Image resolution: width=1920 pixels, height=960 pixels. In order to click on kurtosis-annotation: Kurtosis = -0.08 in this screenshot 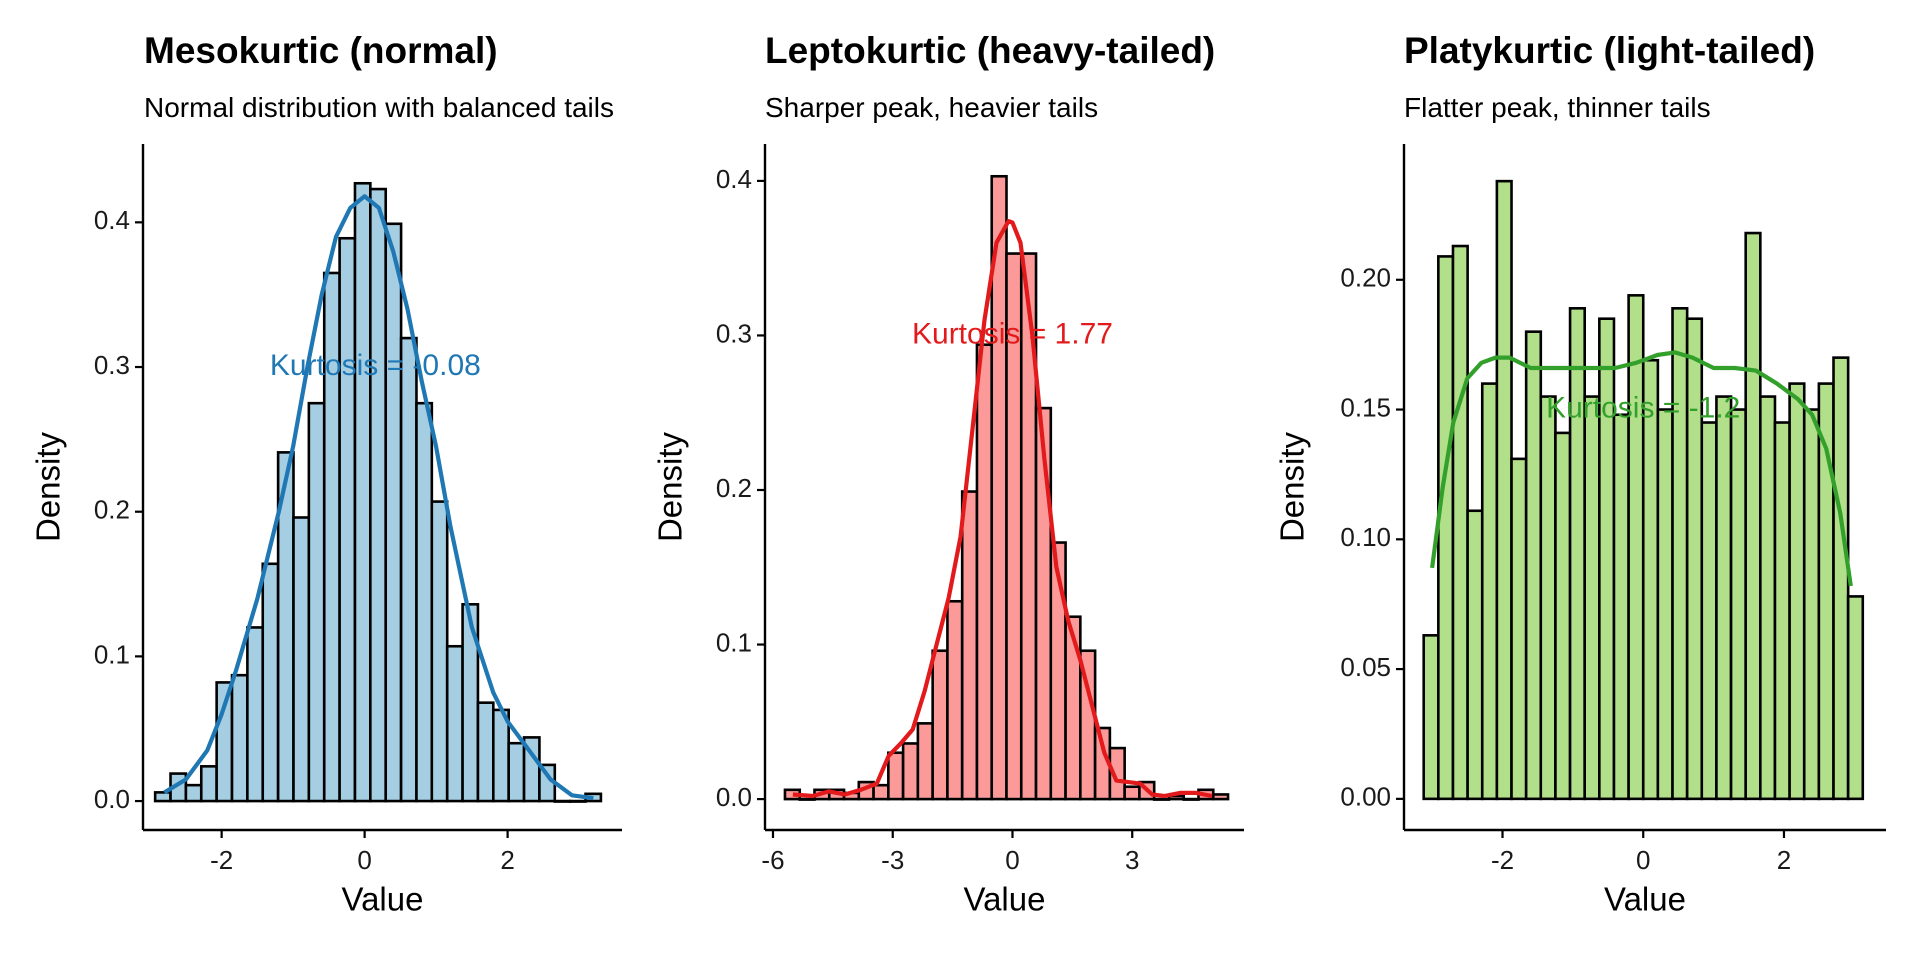, I will do `click(375, 365)`.